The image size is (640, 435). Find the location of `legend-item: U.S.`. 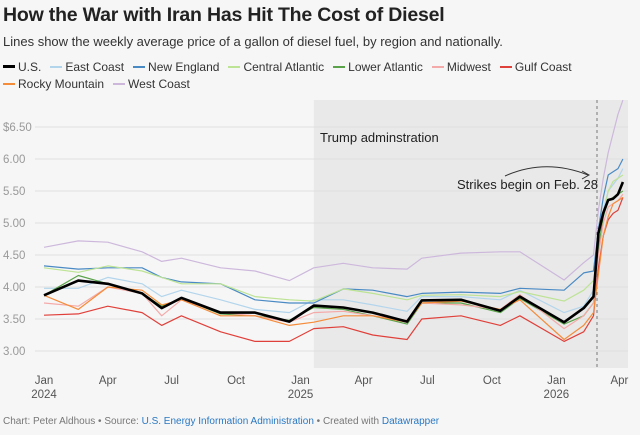

legend-item: U.S. is located at coordinates (22, 67).